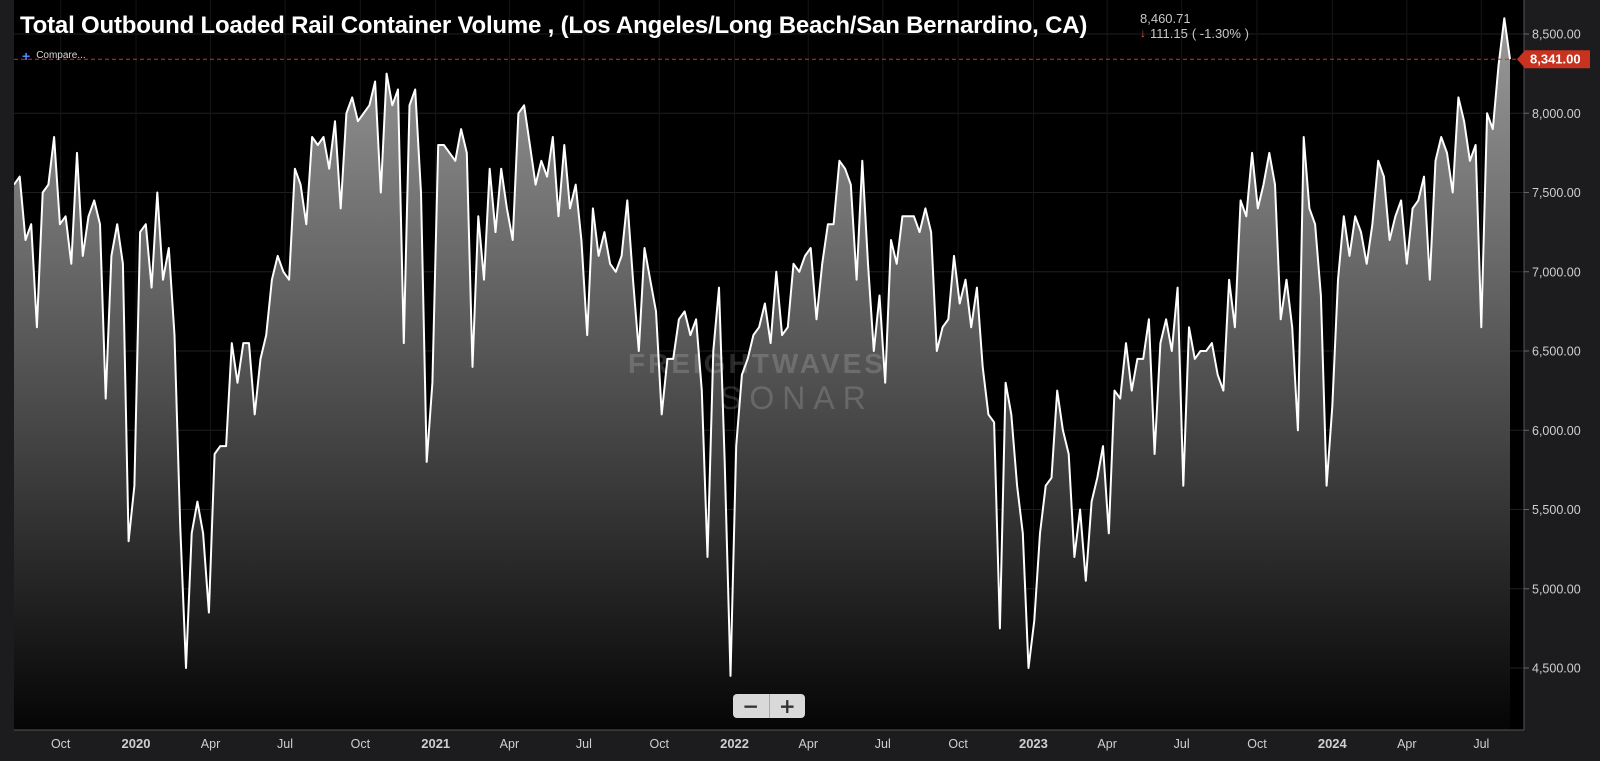  What do you see at coordinates (1556, 669) in the screenshot?
I see `y-tick-label: 4,500.00` at bounding box center [1556, 669].